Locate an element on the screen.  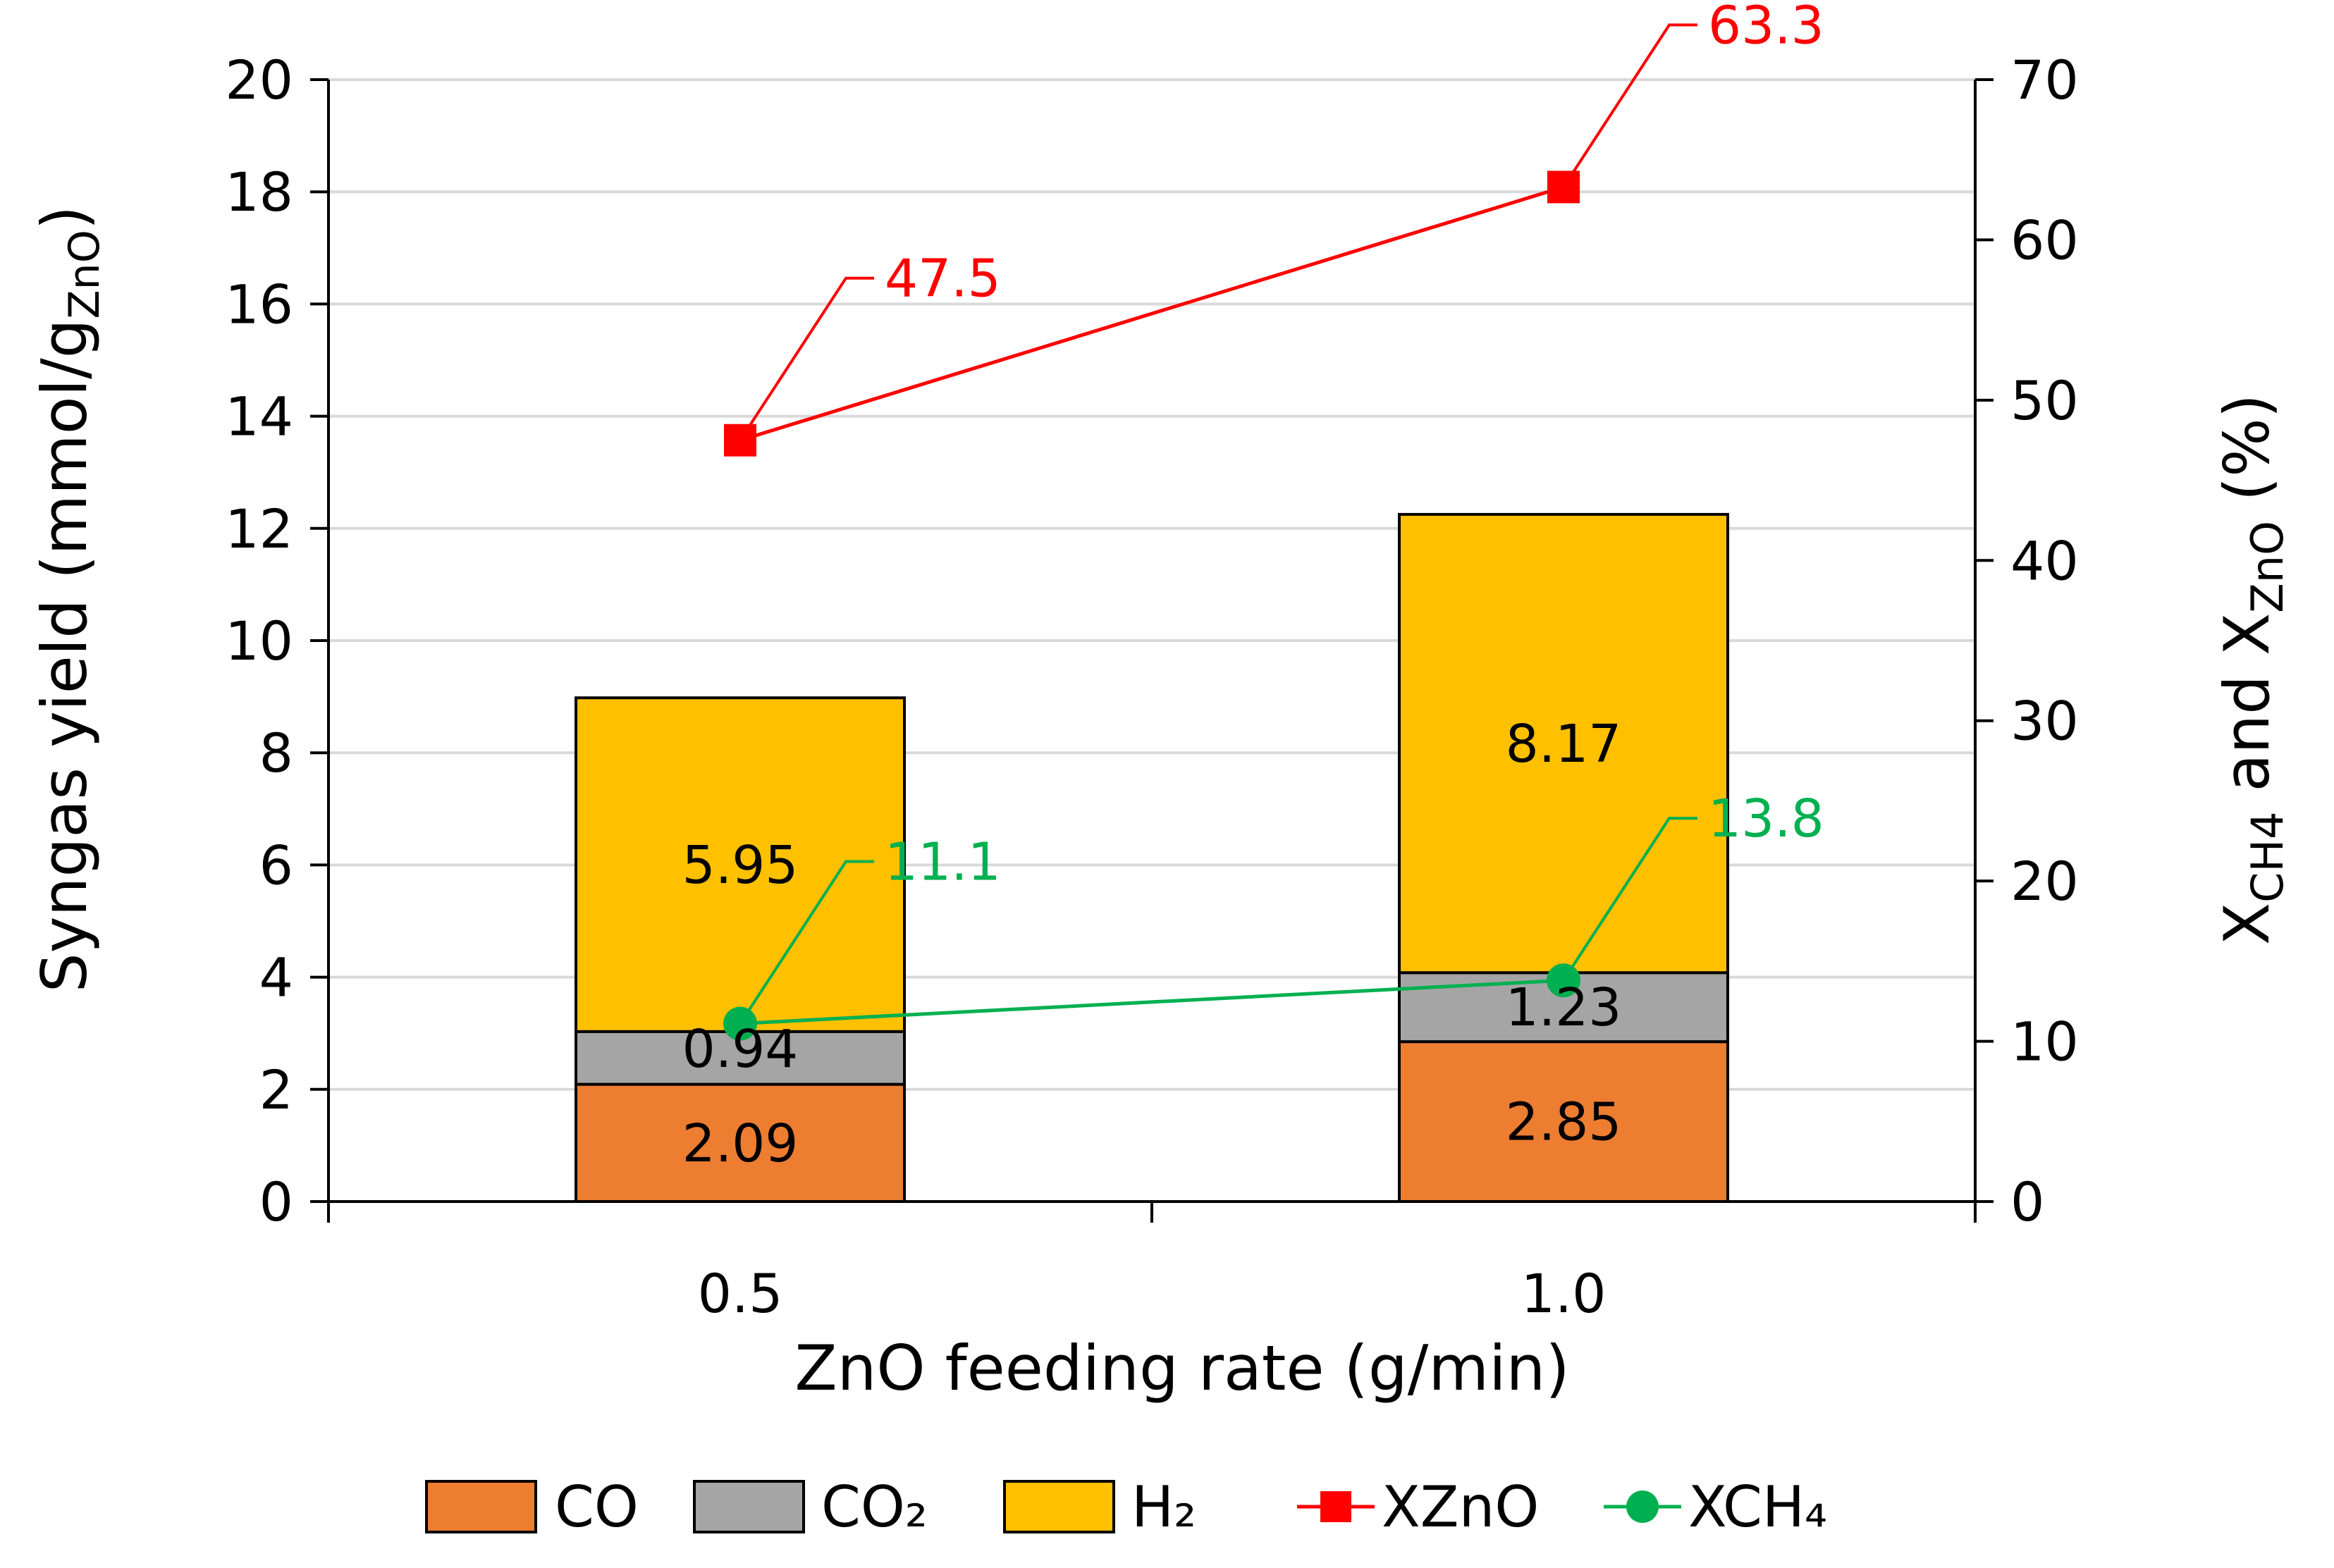
left-axis-tick-label: 20 is located at coordinates (259, 80).